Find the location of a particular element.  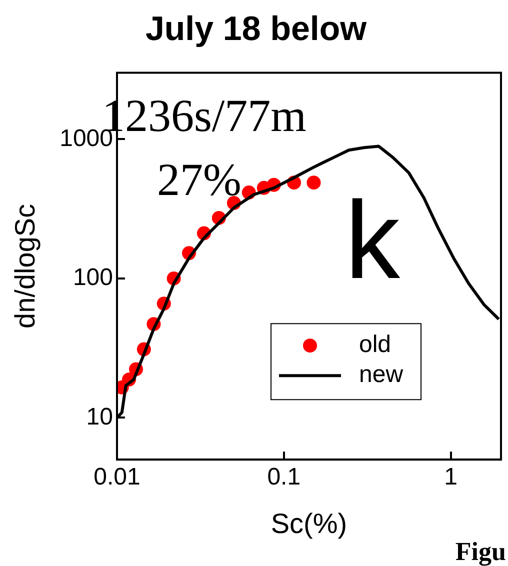

legend-label: old is located at coordinates (375, 344).